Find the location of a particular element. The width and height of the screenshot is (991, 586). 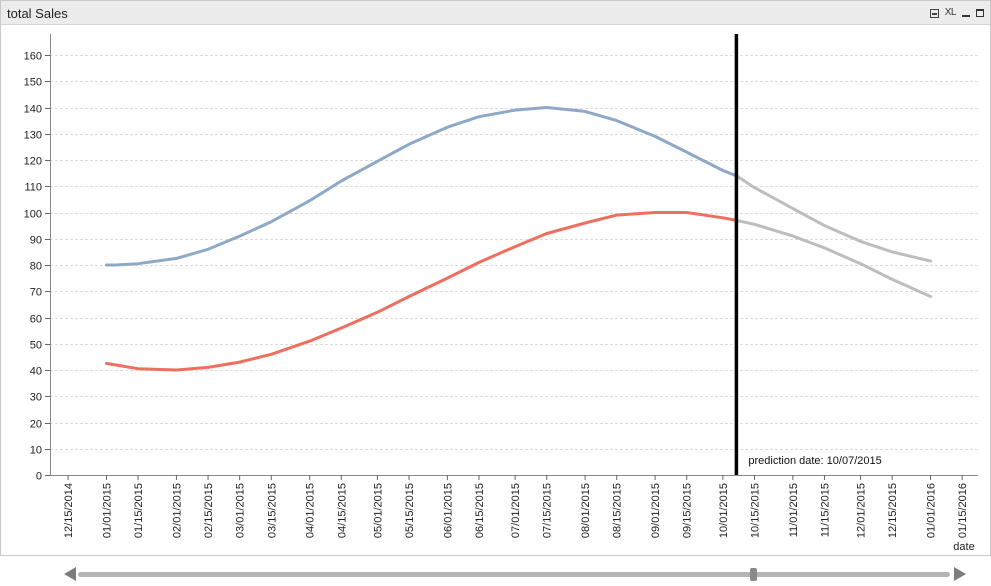

x-tick-label: 02/15/2015 is located at coordinates (209, 510).